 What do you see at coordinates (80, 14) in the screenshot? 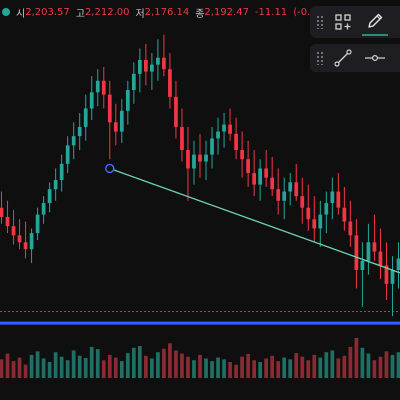
I see `high-label: 고` at bounding box center [80, 14].